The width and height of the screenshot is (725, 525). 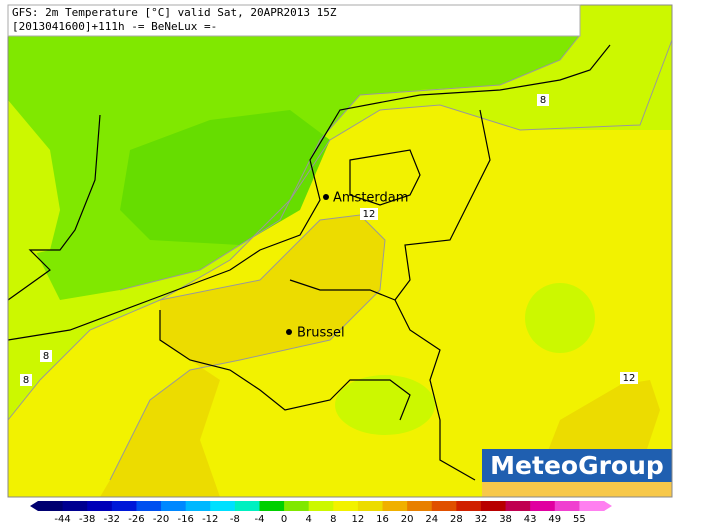 What do you see at coordinates (385, 405) in the screenshot?
I see `zone-cool-south` at bounding box center [385, 405].